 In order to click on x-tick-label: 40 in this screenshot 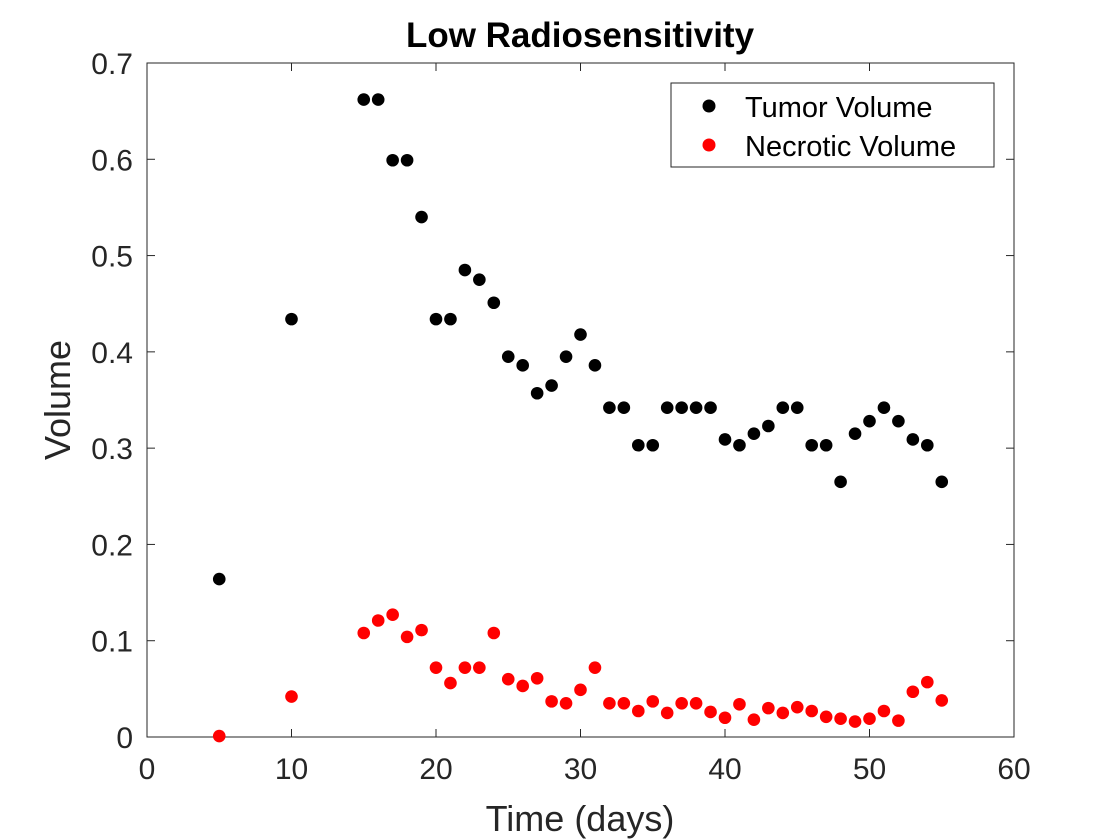, I will do `click(724, 769)`.